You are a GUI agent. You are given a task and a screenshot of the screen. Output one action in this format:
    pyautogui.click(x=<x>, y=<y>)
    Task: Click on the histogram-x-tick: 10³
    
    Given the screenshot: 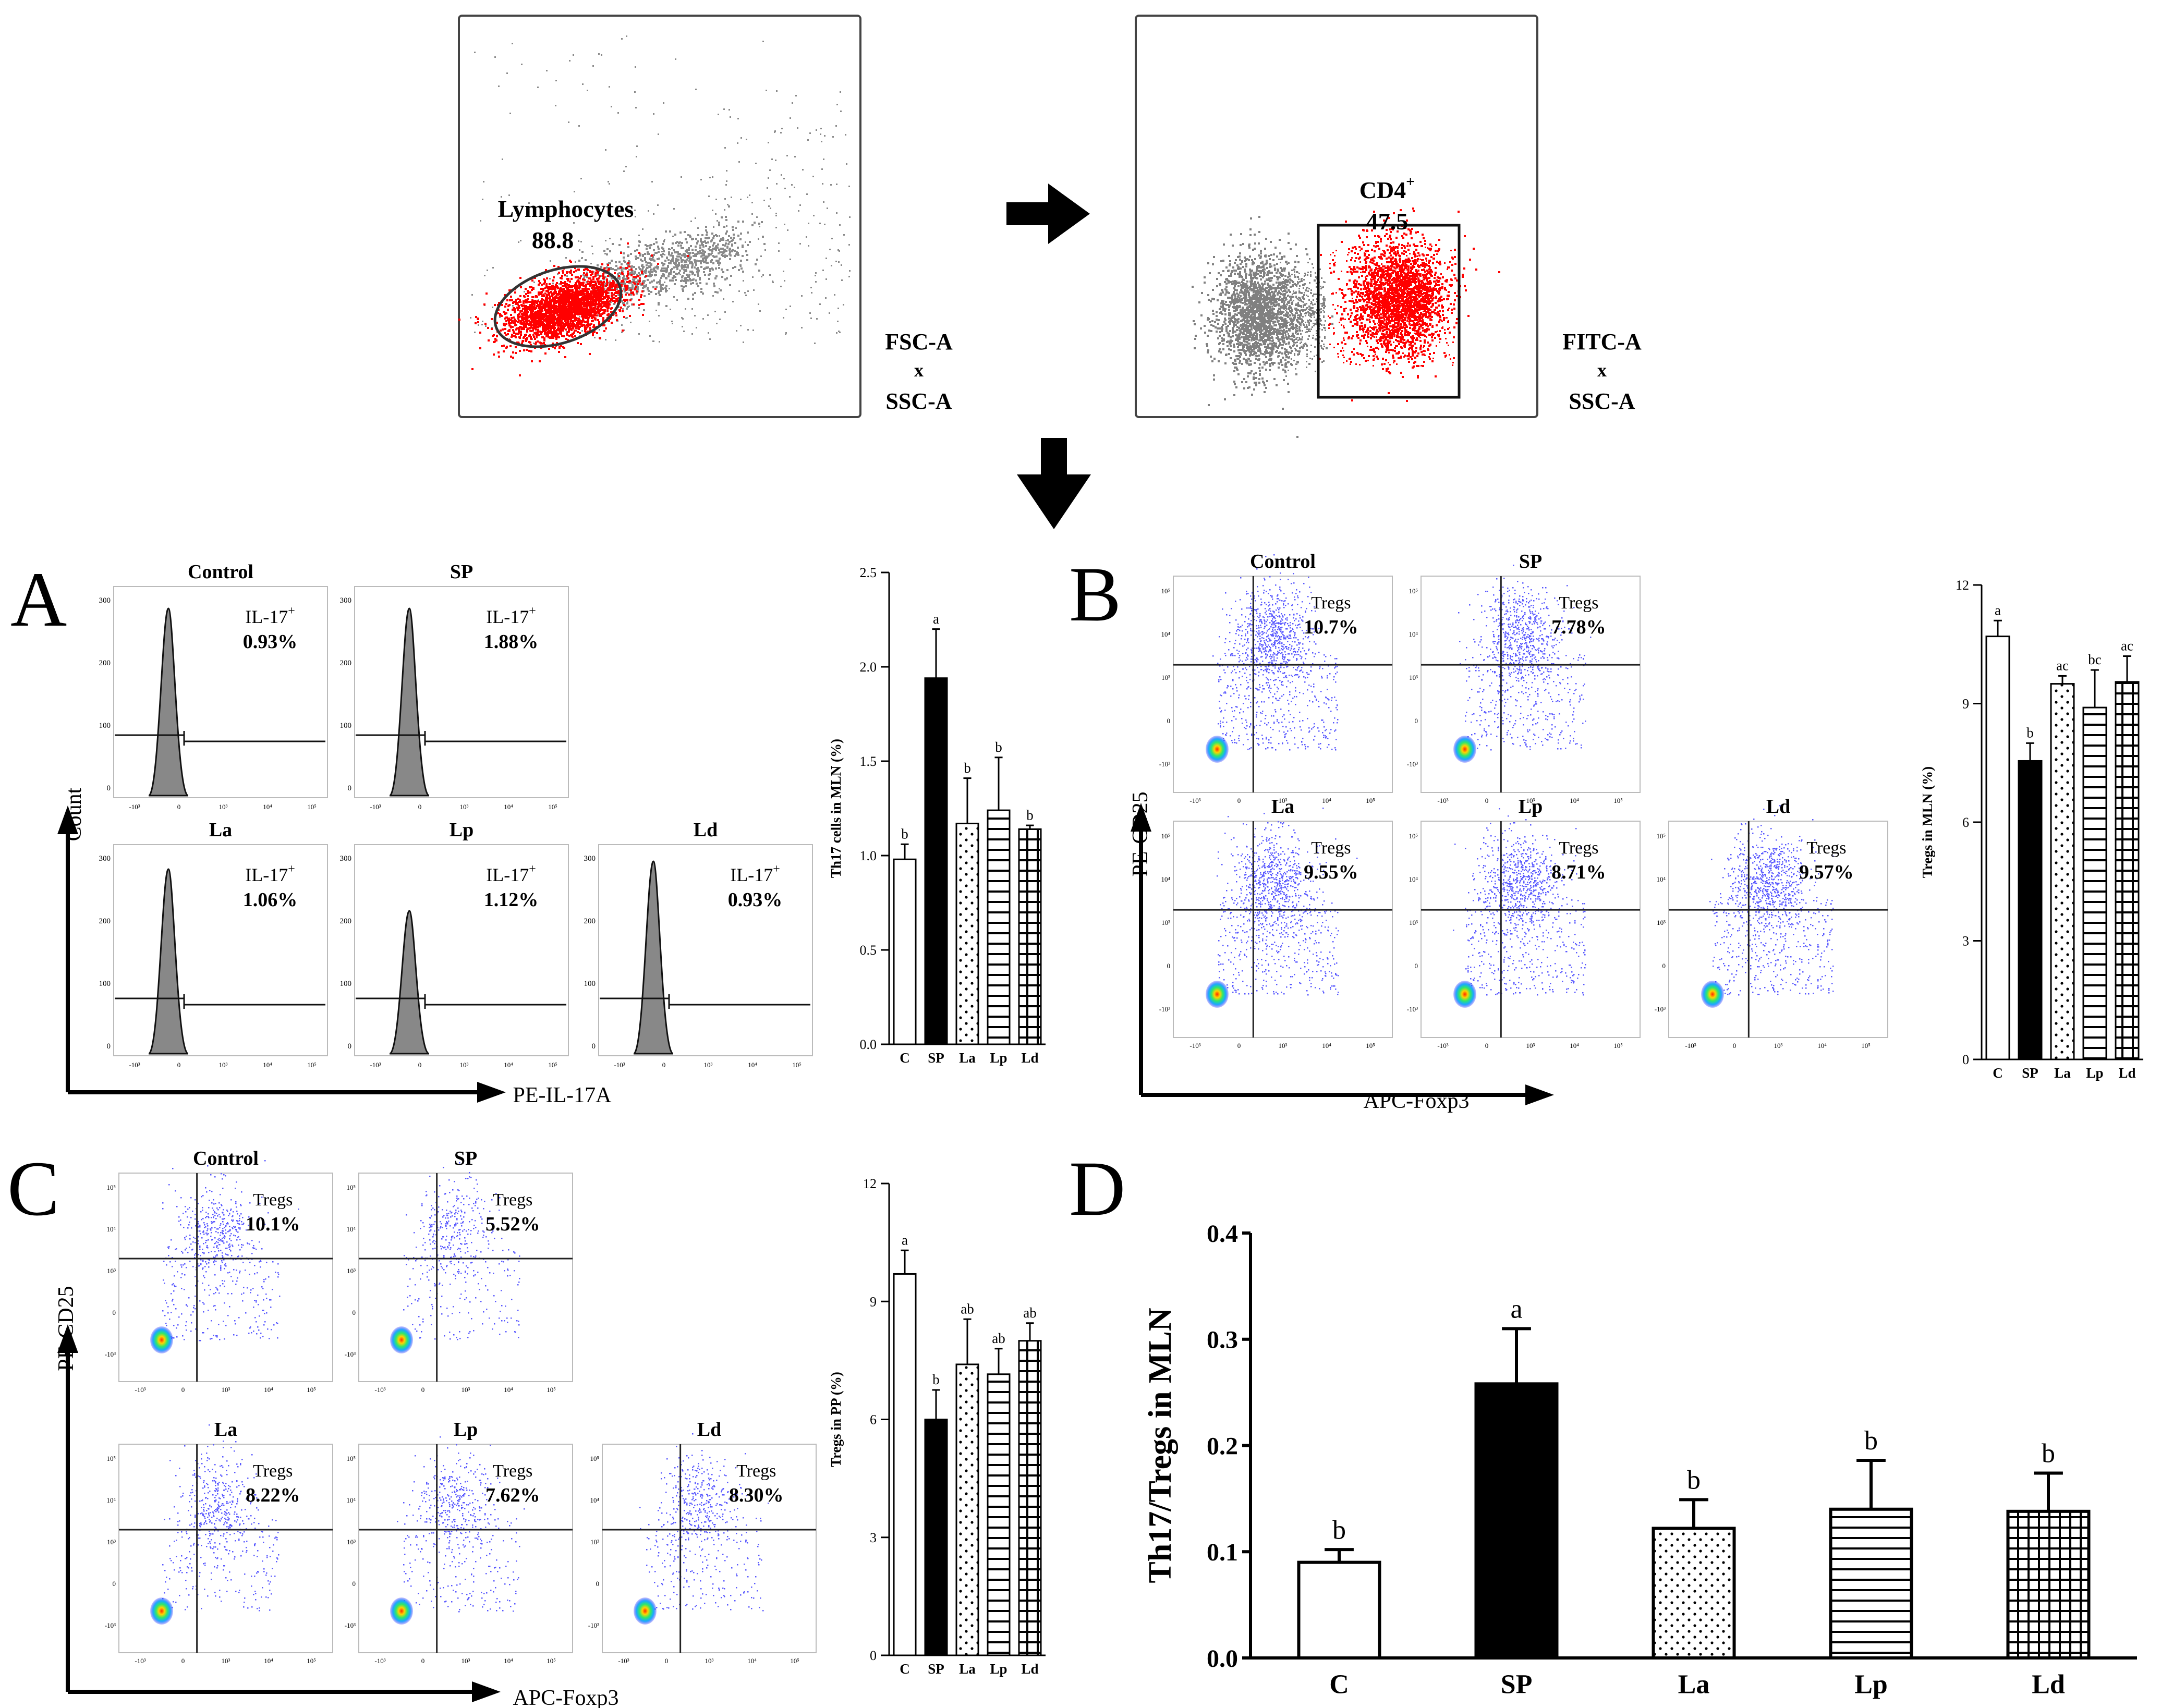 What is the action you would take?
    pyautogui.click(x=224, y=1065)
    